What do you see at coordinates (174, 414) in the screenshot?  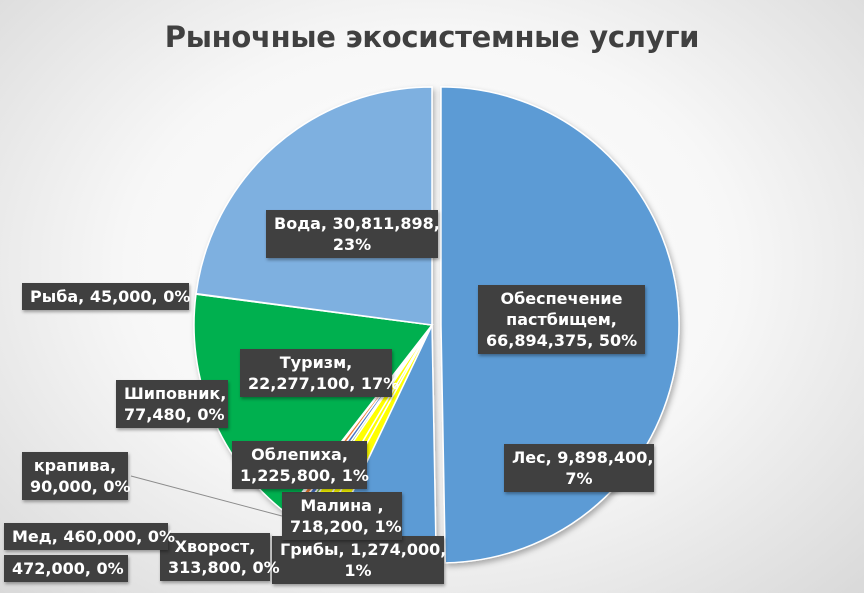 I see `data-label-line: 77,480, 0%` at bounding box center [174, 414].